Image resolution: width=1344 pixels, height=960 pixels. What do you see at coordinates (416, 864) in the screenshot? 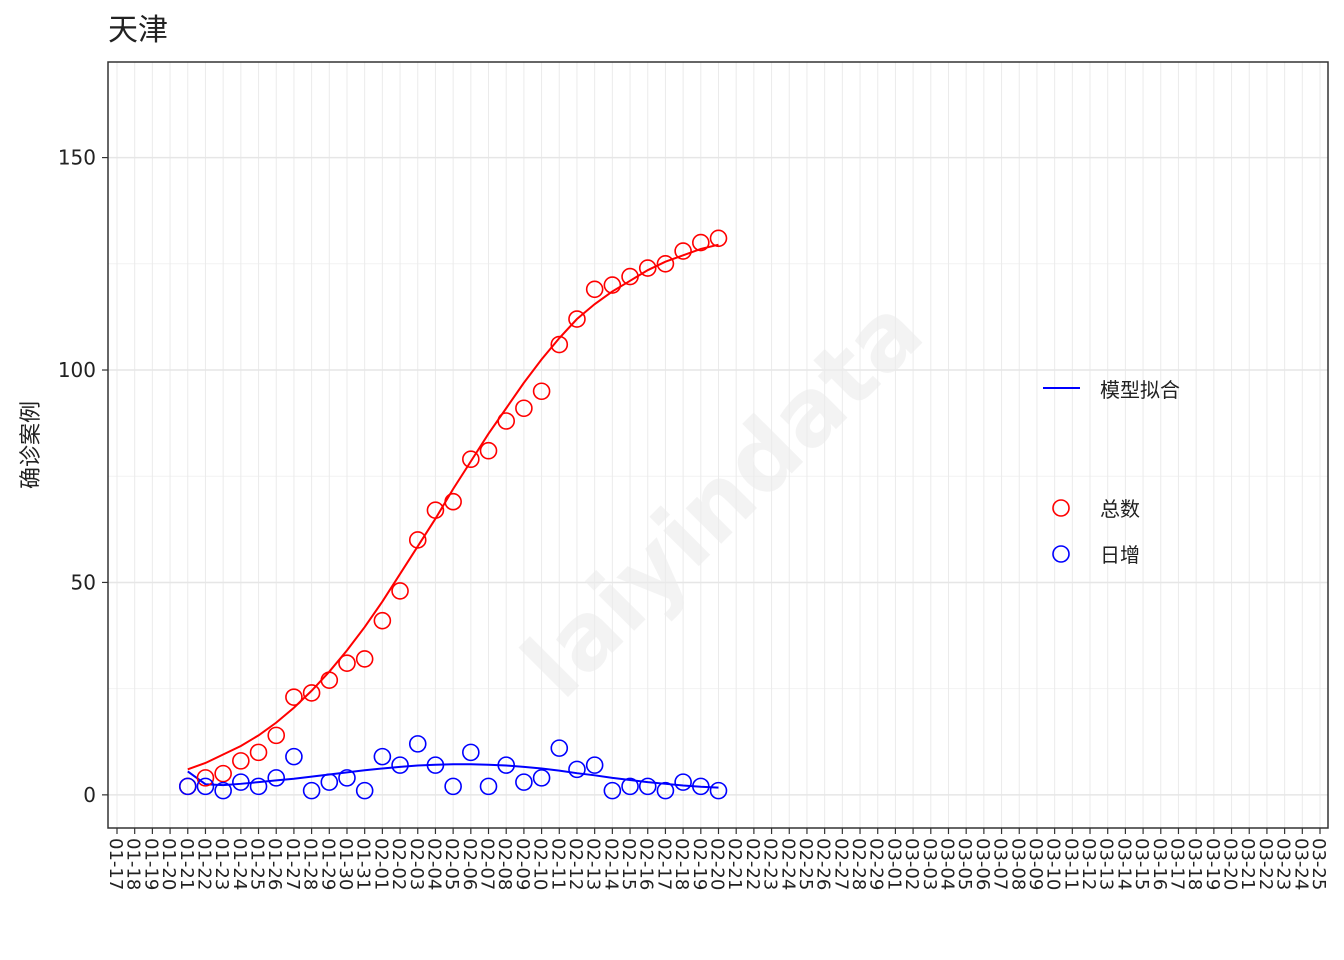
I see `x-tick-label: 02-03` at bounding box center [416, 864].